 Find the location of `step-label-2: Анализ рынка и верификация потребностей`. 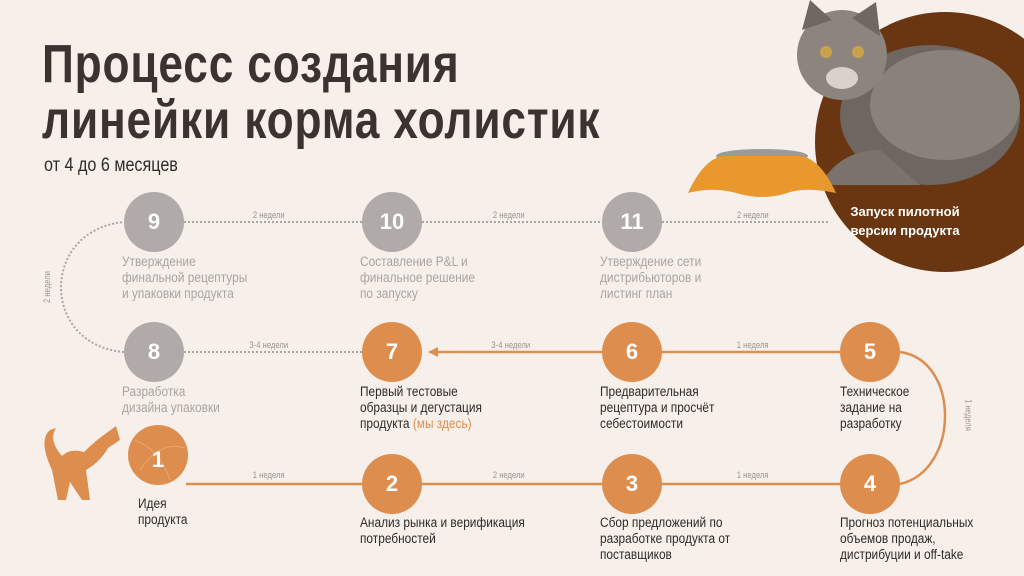

step-label-2: Анализ рынка и верификация потребностей is located at coordinates (442, 530).